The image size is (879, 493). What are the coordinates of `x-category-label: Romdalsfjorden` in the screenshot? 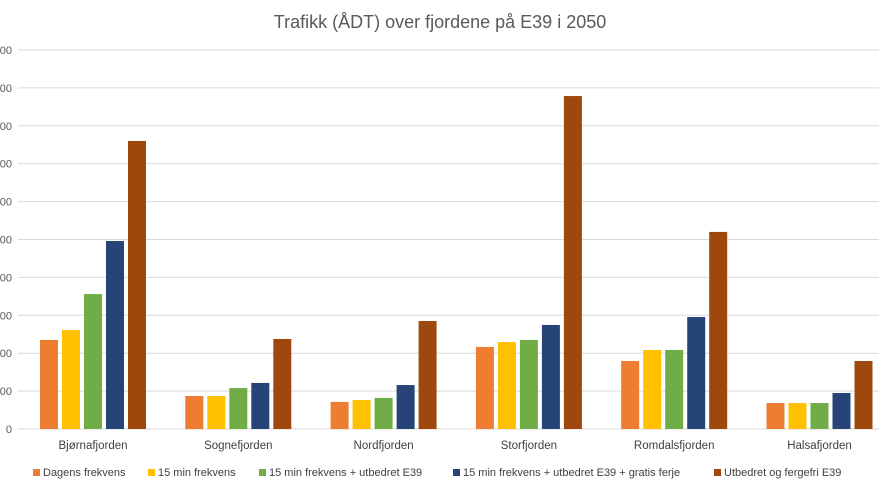 It's located at (674, 446).